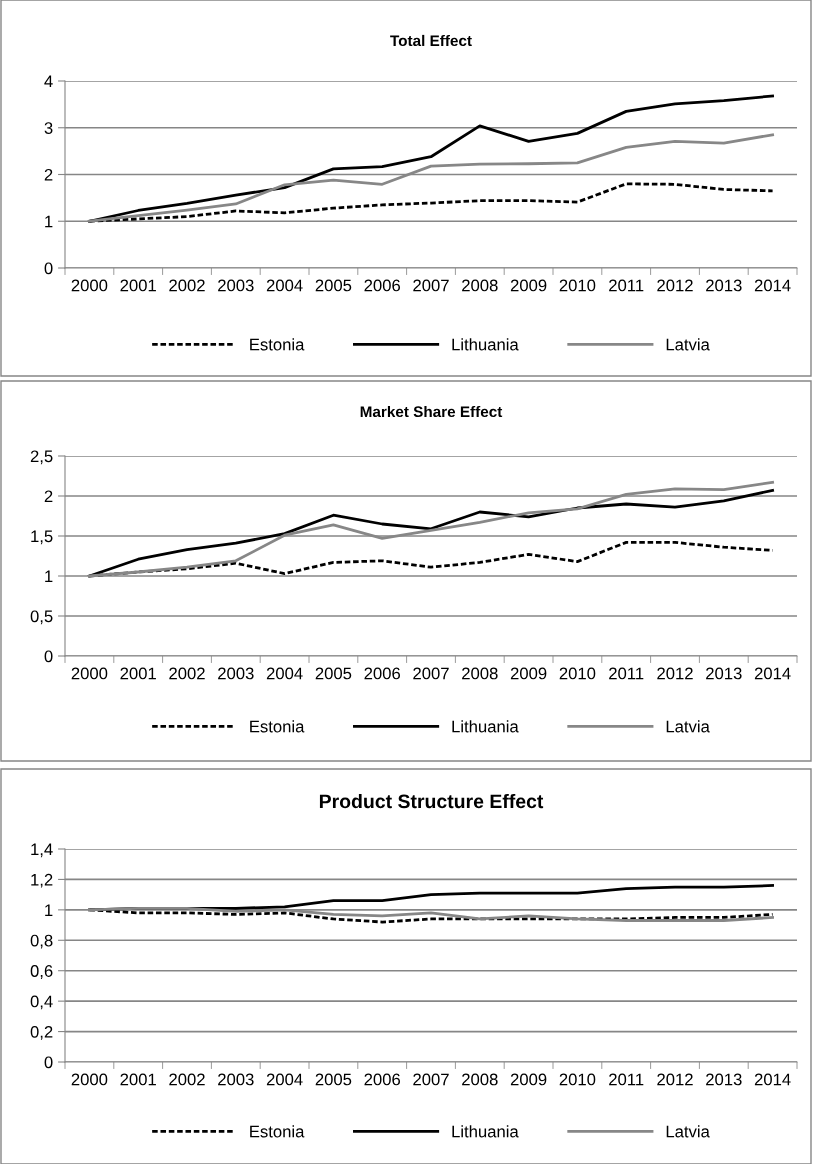 This screenshot has height=1164, width=813. What do you see at coordinates (431, 411) in the screenshot?
I see `chart-title: Market Share Effect` at bounding box center [431, 411].